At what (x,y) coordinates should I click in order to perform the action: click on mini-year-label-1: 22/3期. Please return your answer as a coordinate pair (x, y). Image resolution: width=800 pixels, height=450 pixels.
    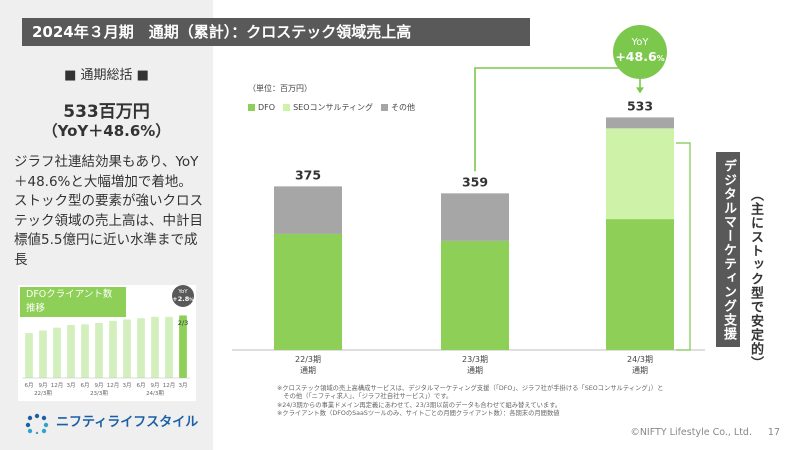
    Looking at the image, I should click on (43, 393).